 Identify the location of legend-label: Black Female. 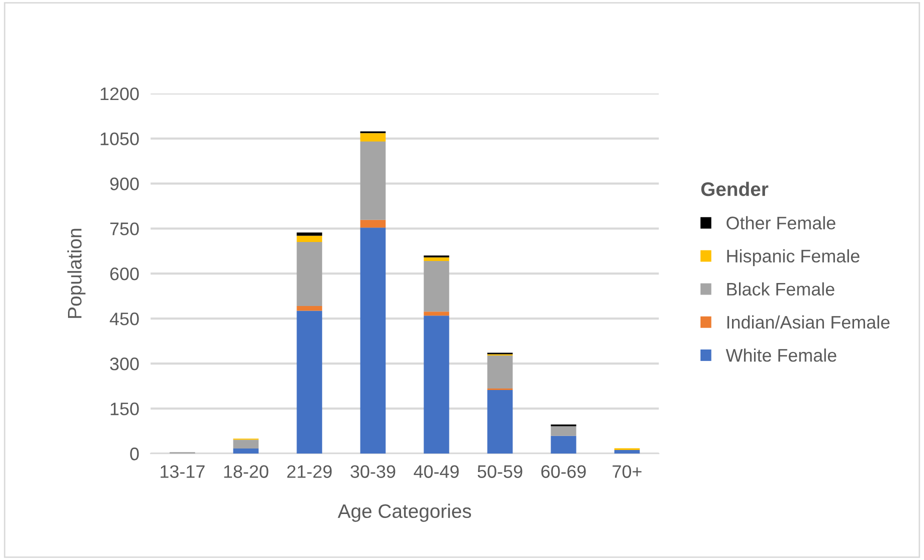
(780, 289).